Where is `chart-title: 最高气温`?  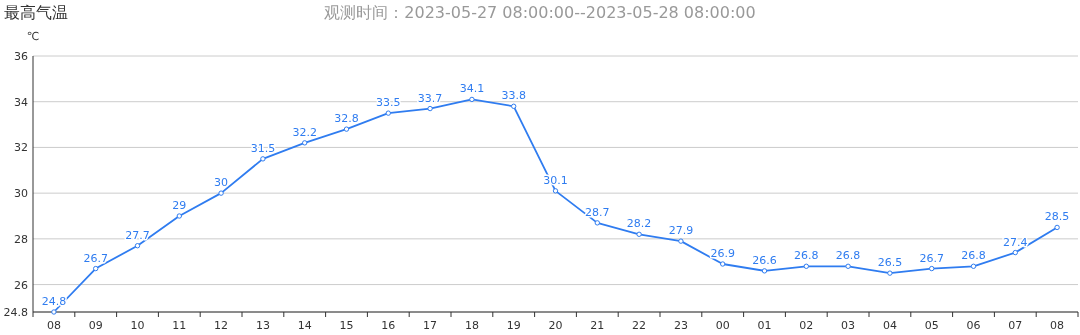
chart-title: 最高气温 is located at coordinates (36, 12).